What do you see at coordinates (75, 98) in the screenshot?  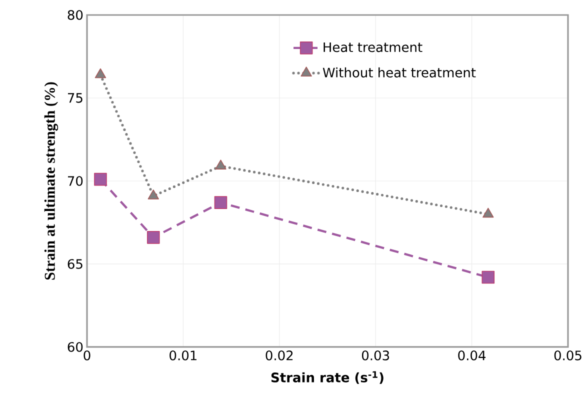 I see `y-tick-label: 75` at bounding box center [75, 98].